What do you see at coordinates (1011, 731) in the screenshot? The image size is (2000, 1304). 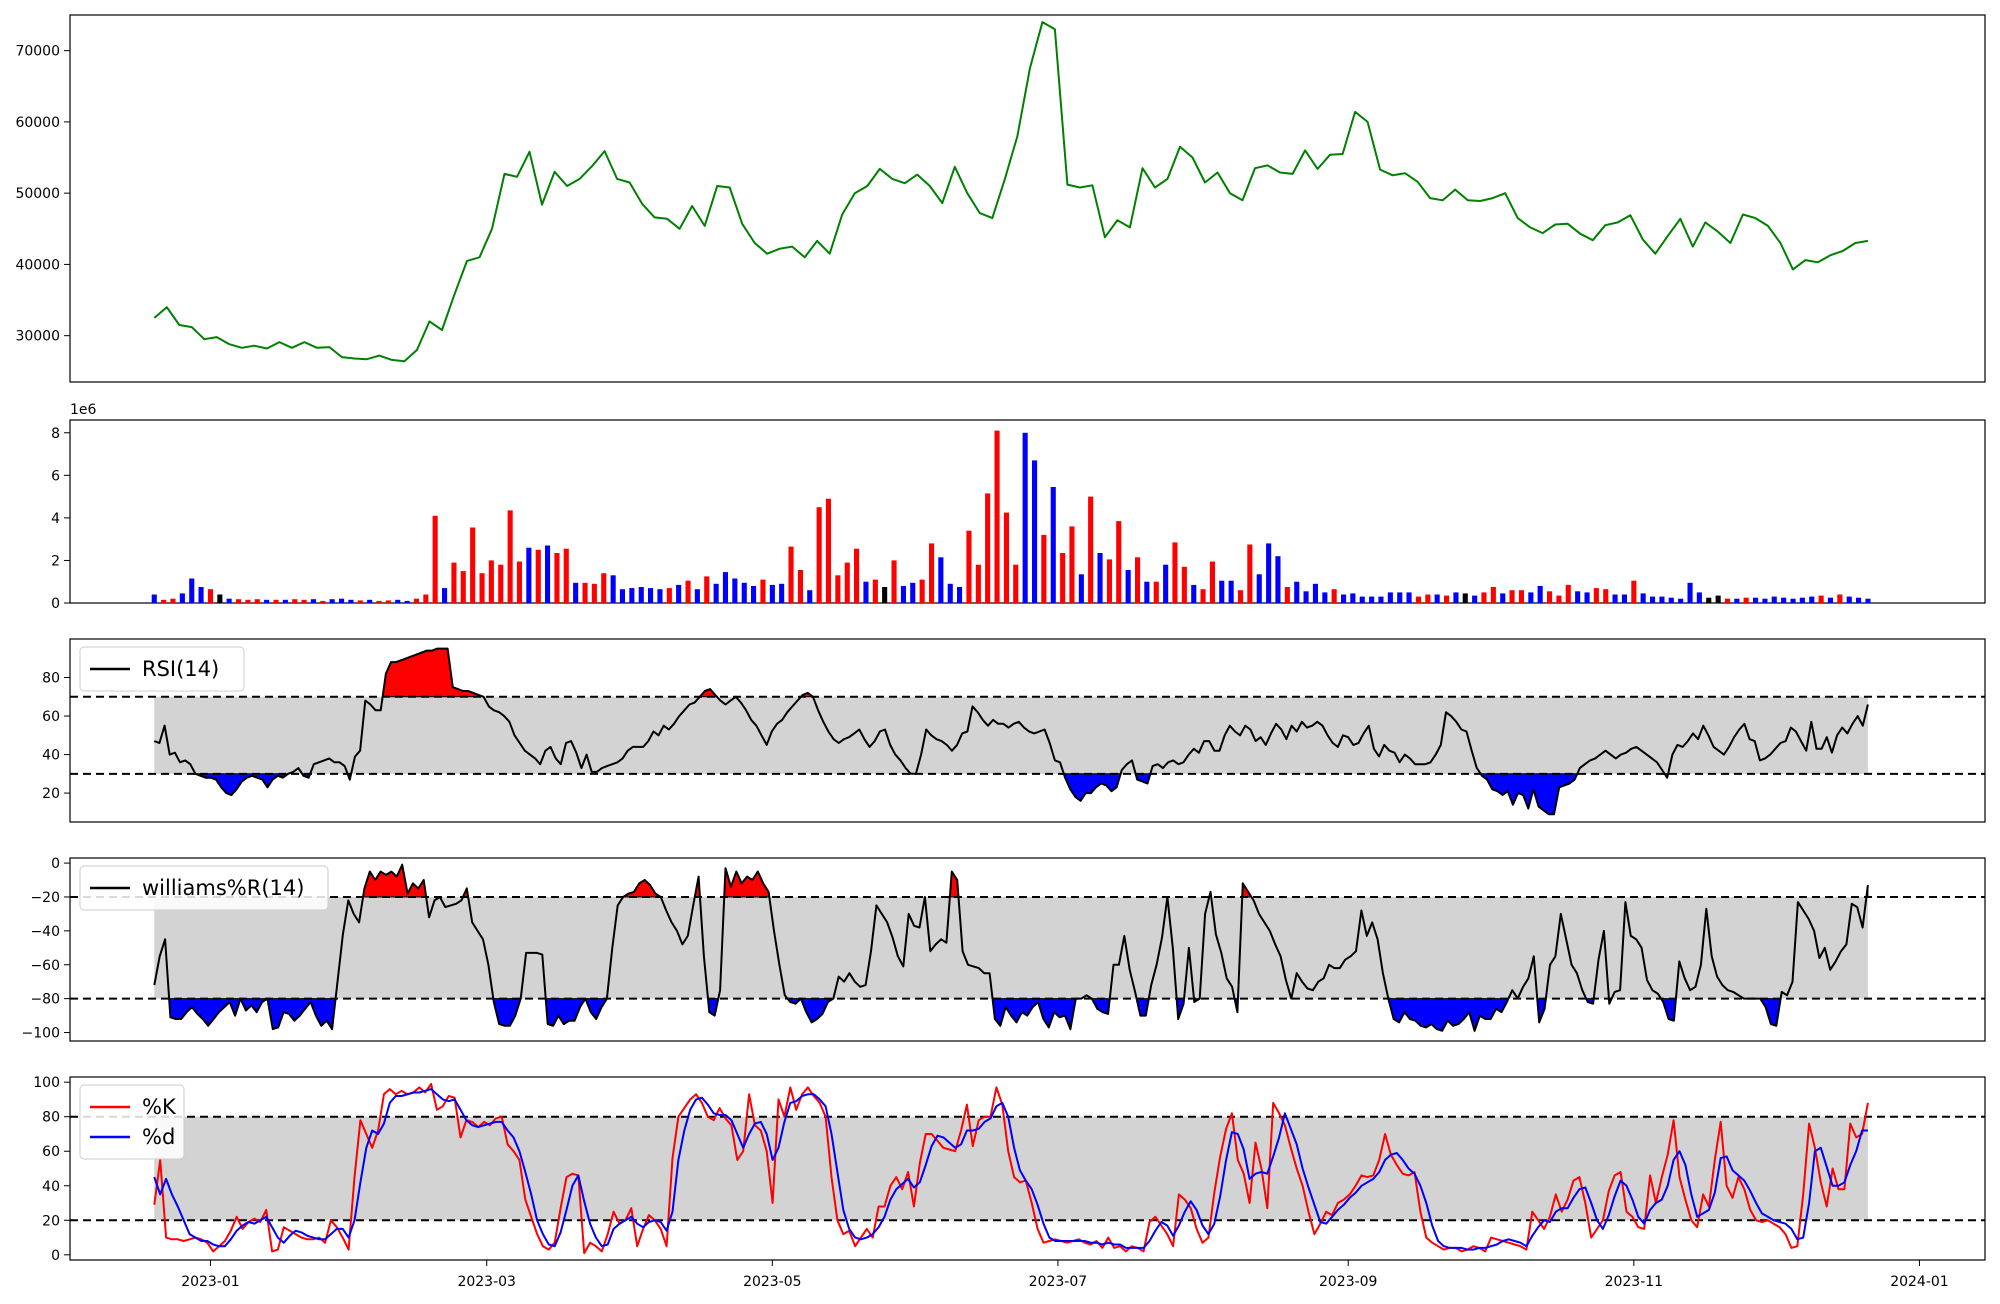 I see `rsi-line` at bounding box center [1011, 731].